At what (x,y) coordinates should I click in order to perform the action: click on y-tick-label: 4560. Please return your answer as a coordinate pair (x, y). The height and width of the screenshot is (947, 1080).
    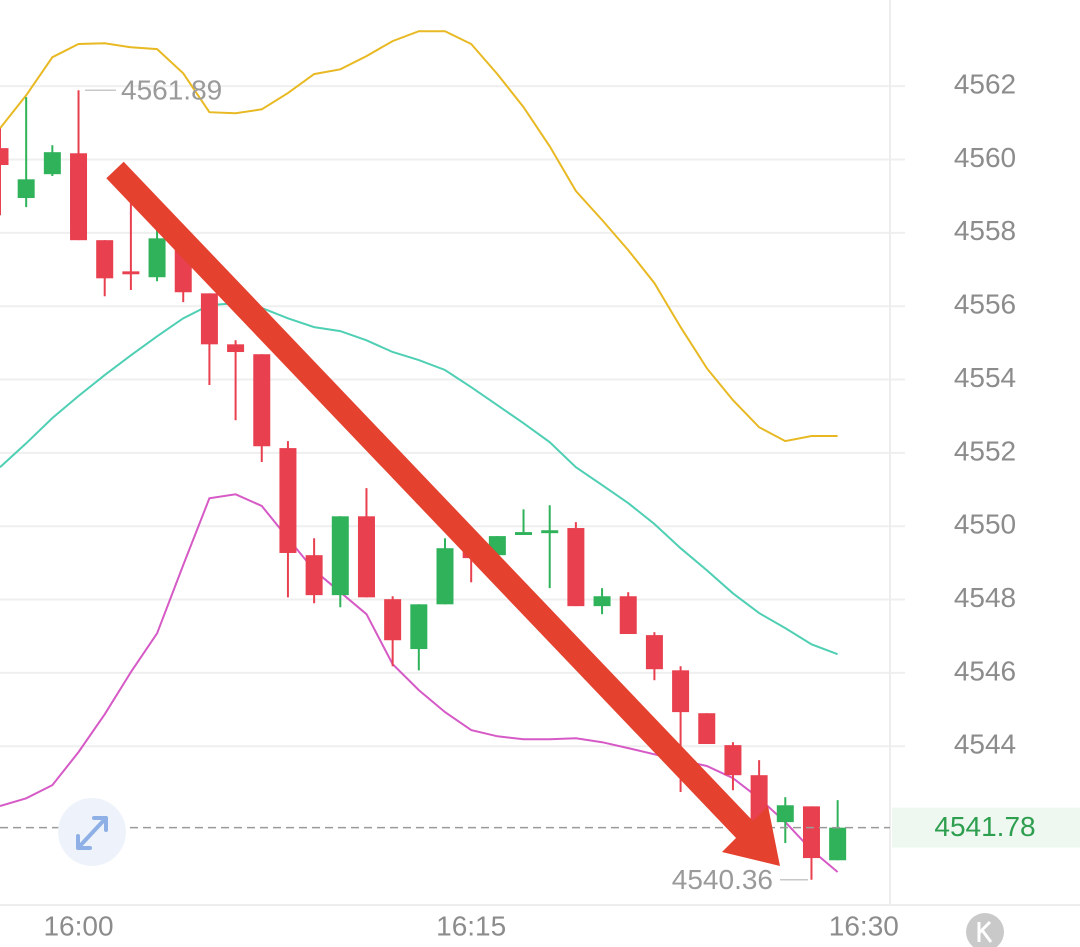
    Looking at the image, I should click on (985, 157).